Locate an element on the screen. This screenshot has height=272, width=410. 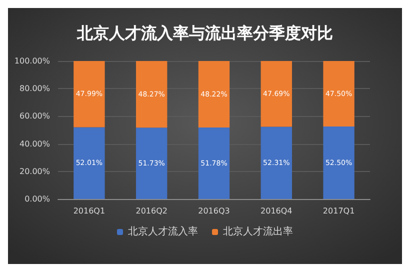
y-tick-label: 100.00% is located at coordinates (32, 61).